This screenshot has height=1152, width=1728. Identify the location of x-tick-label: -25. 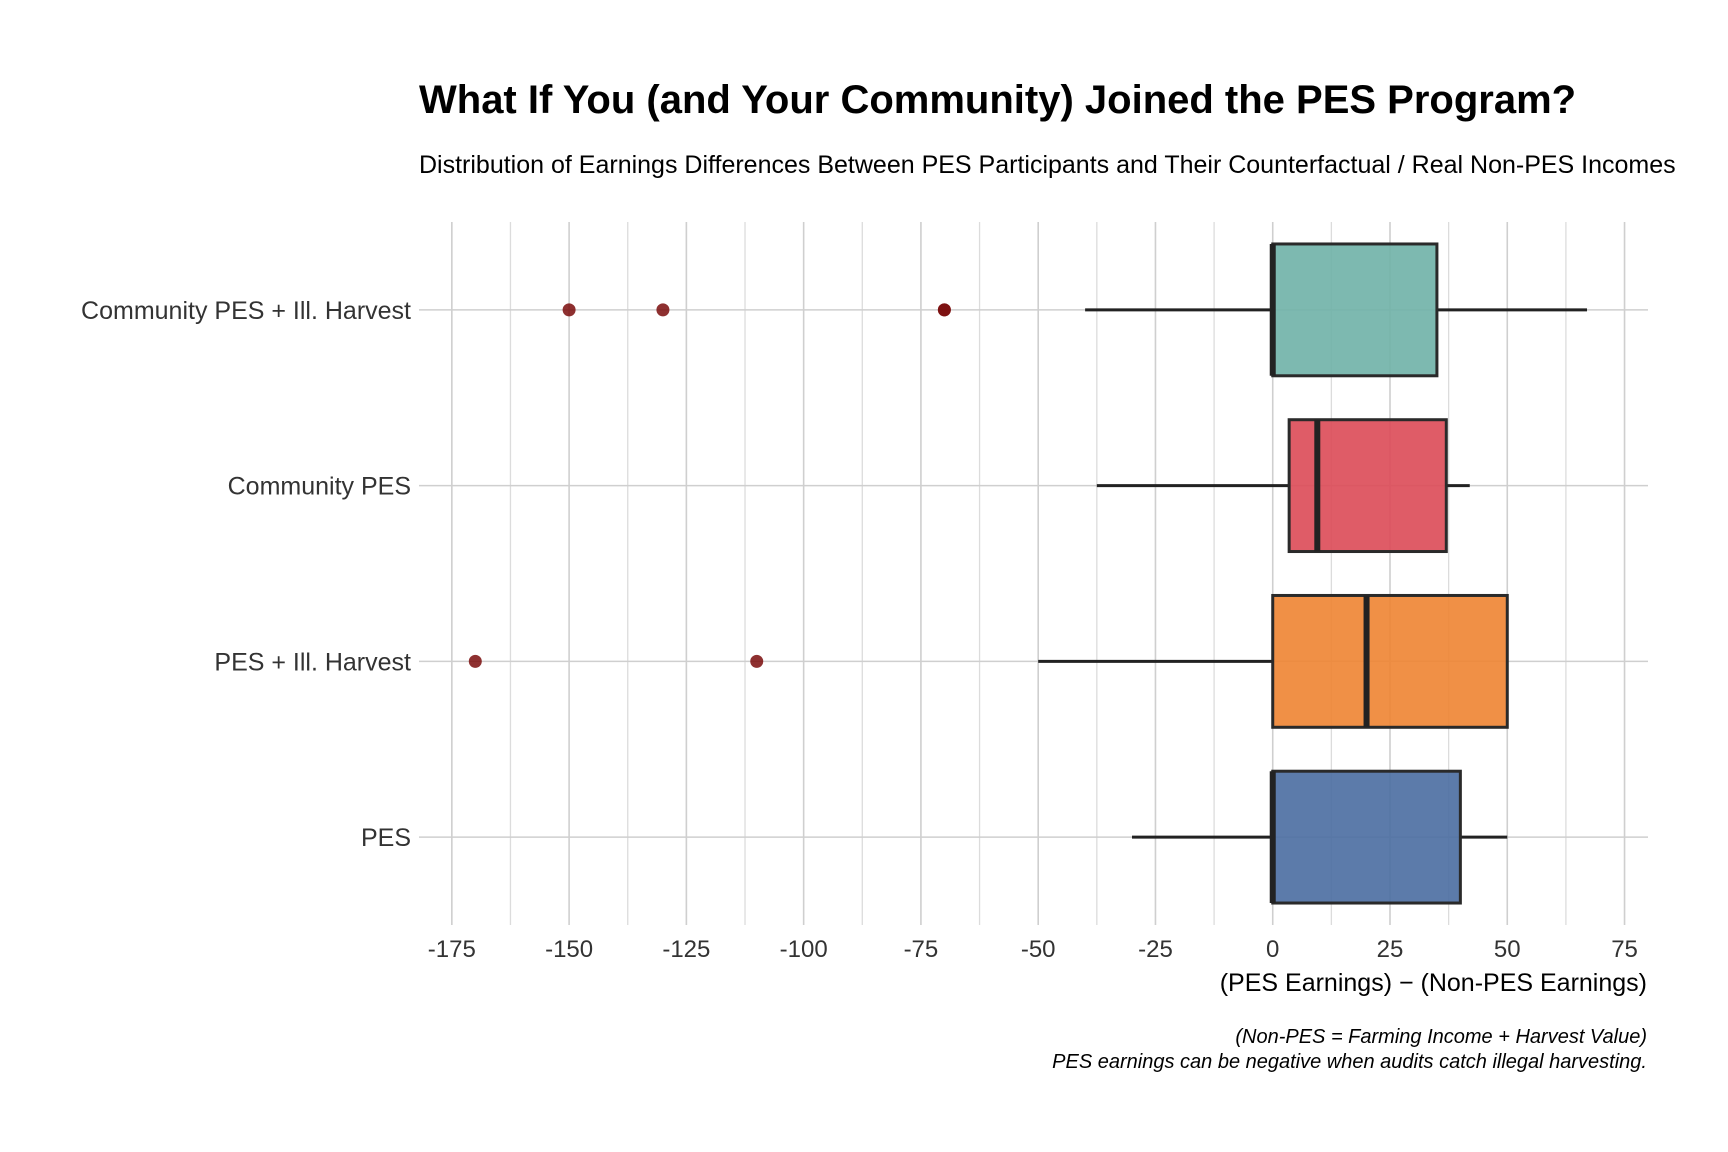
(1155, 949).